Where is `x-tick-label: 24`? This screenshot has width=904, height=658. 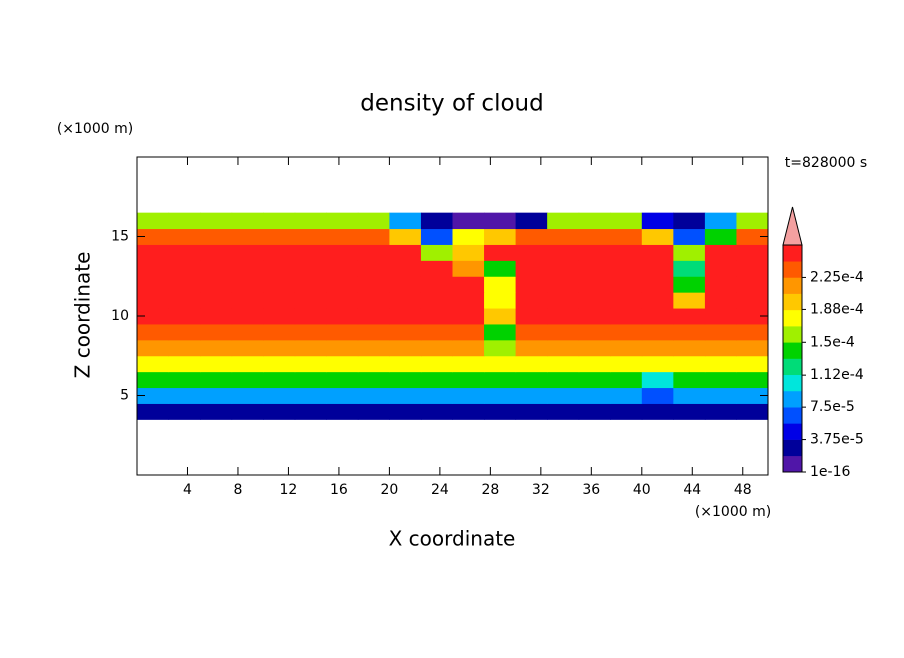 x-tick-label: 24 is located at coordinates (440, 490).